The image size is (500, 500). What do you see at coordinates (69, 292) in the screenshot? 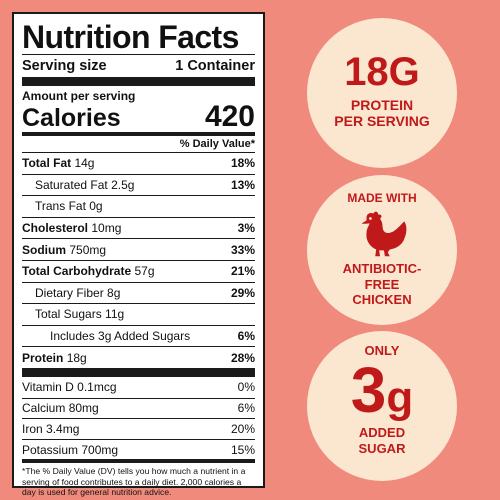
I see `nutrient-name: Dietary Fiber` at bounding box center [69, 292].